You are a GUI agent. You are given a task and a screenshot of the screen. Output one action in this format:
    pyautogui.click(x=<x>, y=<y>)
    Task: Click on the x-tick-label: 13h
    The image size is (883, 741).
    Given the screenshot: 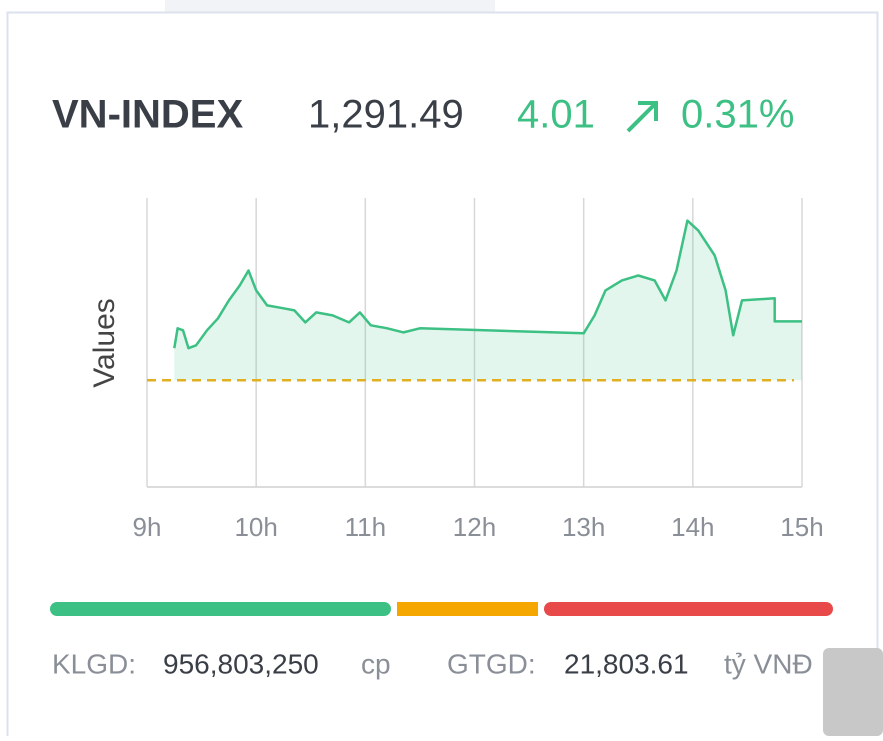 What is the action you would take?
    pyautogui.click(x=583, y=527)
    